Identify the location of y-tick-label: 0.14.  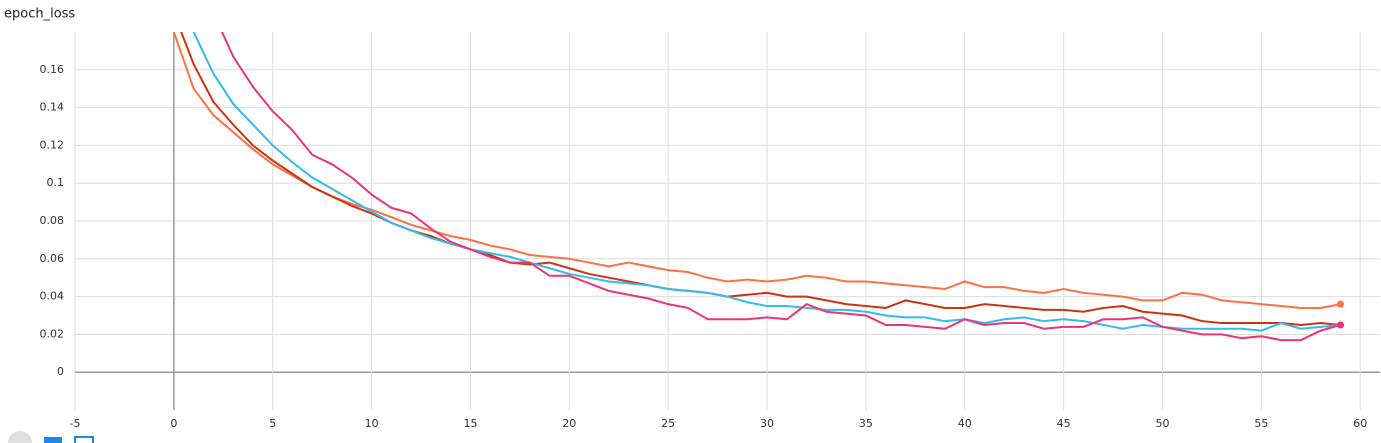
(52, 107).